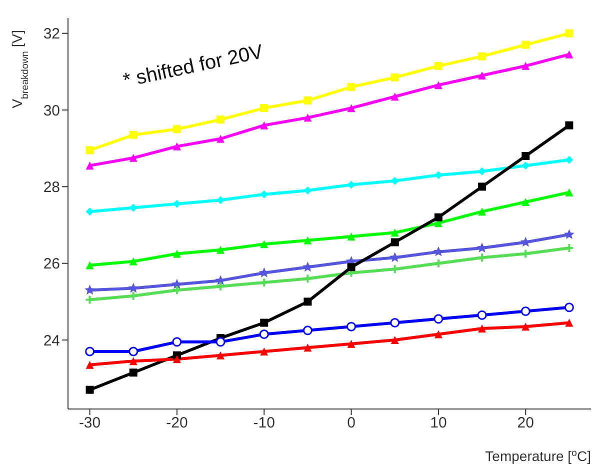  I want to click on y-tick-label: 32, so click(51, 34).